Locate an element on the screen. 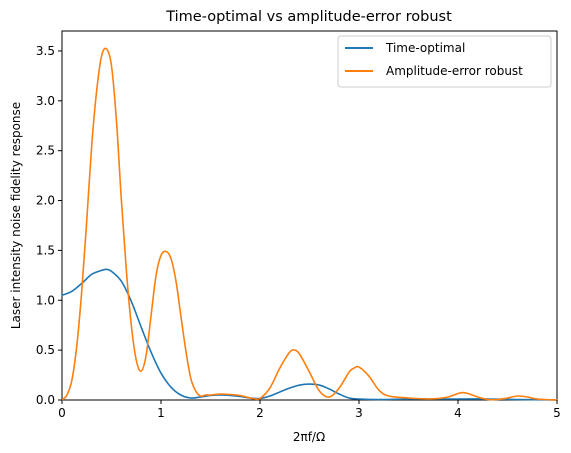  x-tick-label: 3 is located at coordinates (359, 413).